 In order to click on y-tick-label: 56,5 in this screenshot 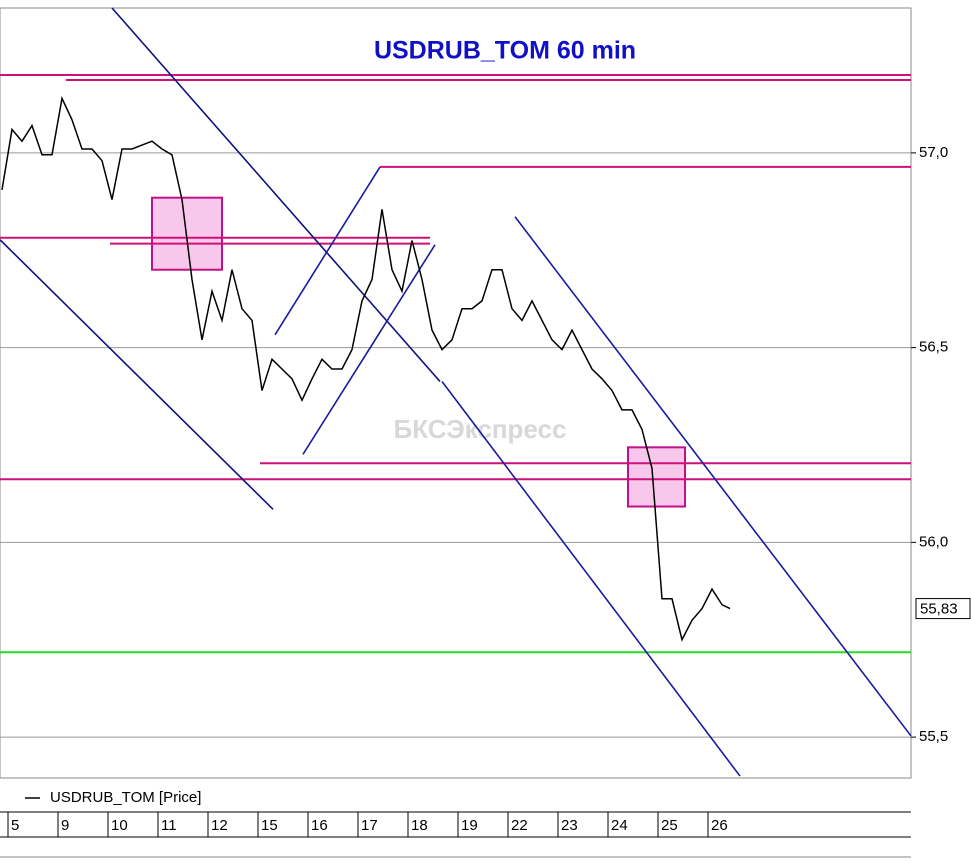, I will do `click(933, 347)`.